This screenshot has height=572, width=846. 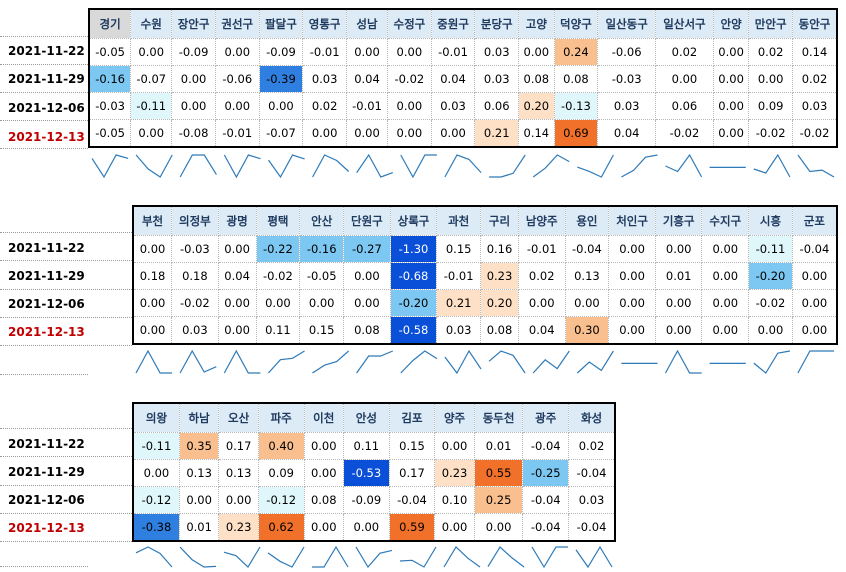 I want to click on value-cell: -0.53, so click(x=366, y=473).